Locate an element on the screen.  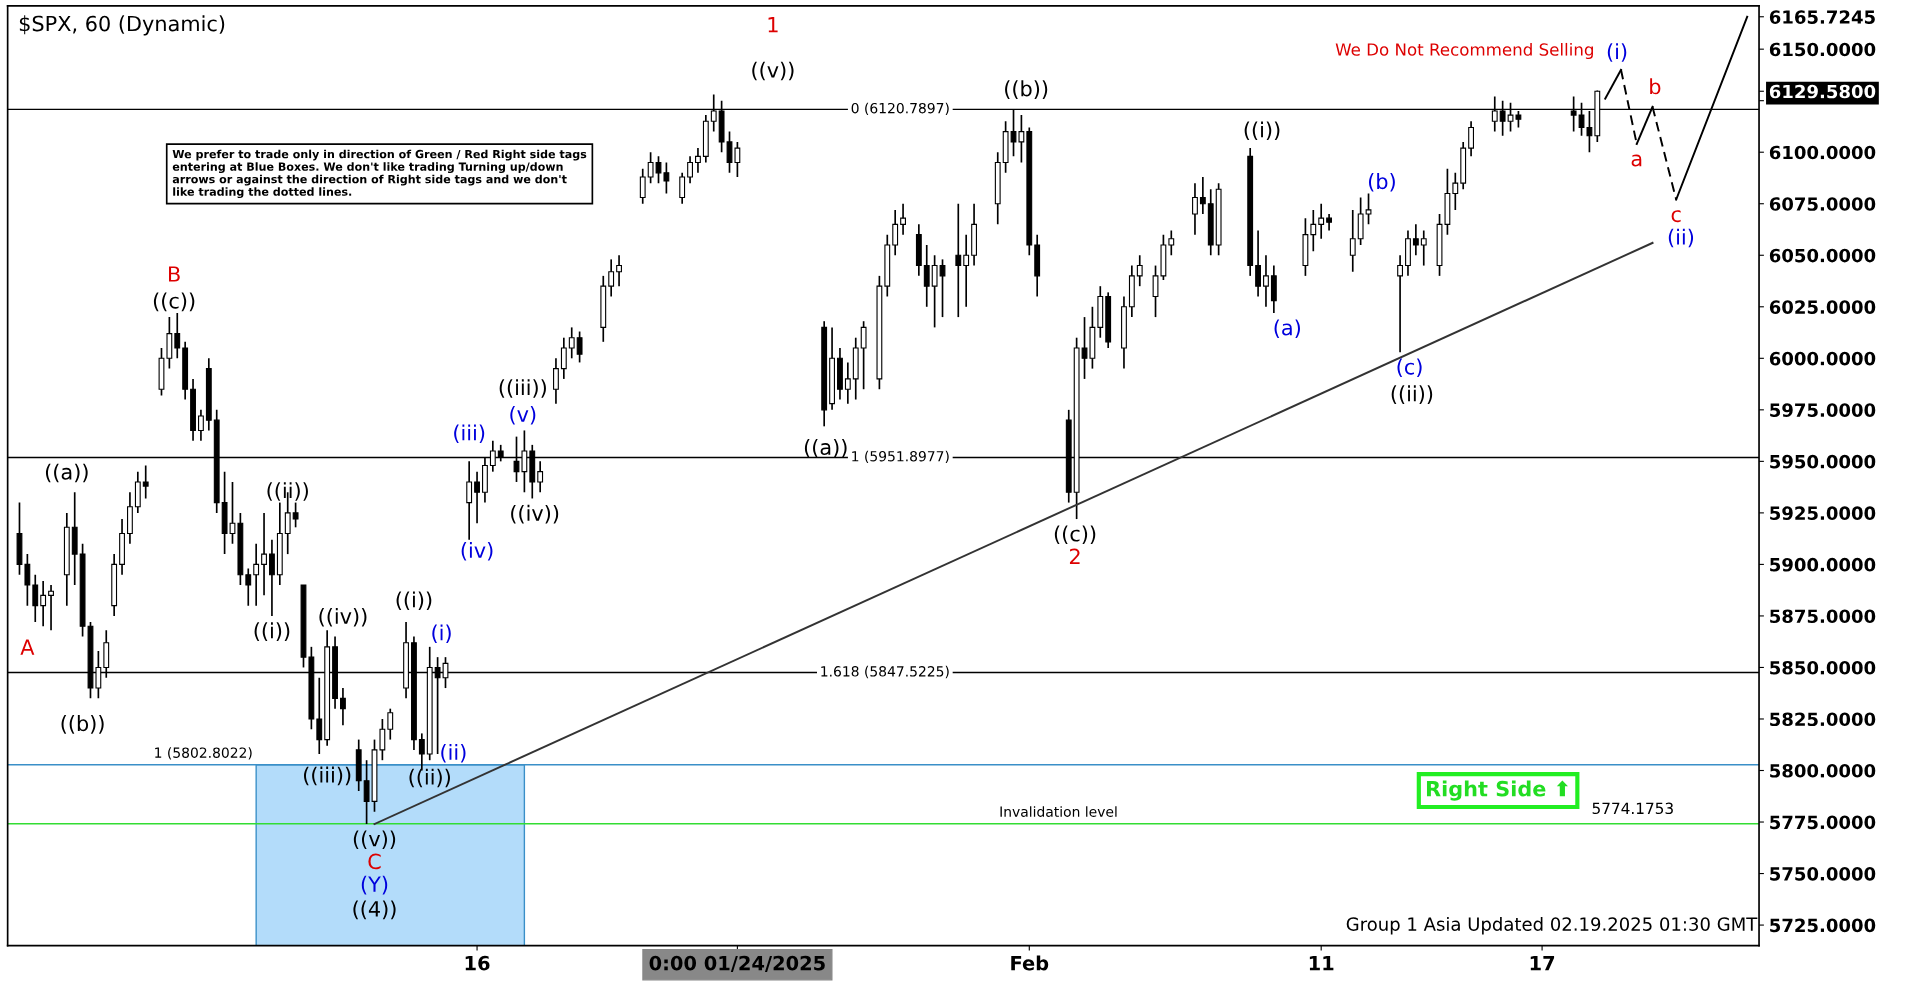
y-tick-label: 5950.0000 is located at coordinates (1823, 461).